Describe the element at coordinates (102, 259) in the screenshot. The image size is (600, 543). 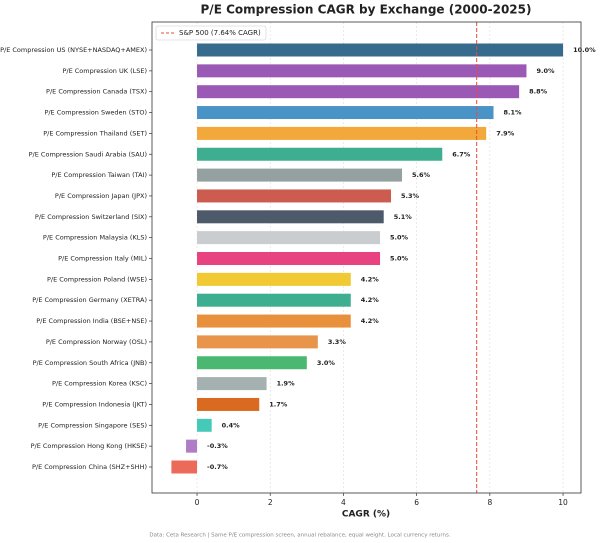
I see `y-tick-label: P/E Compression Italy (MIL)` at that location.